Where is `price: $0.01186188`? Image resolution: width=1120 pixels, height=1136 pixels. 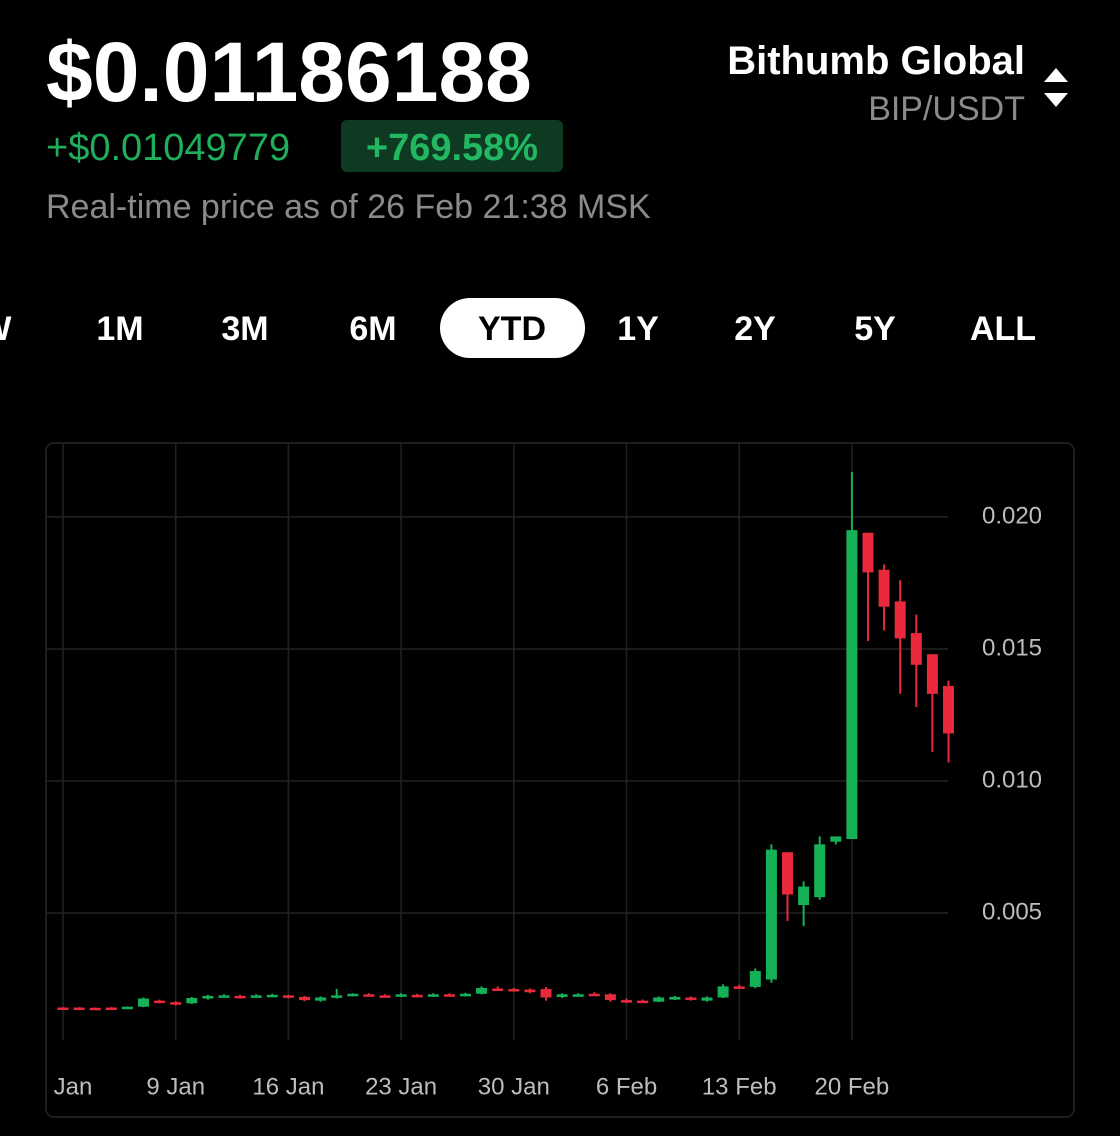 price: $0.01186188 is located at coordinates (289, 72).